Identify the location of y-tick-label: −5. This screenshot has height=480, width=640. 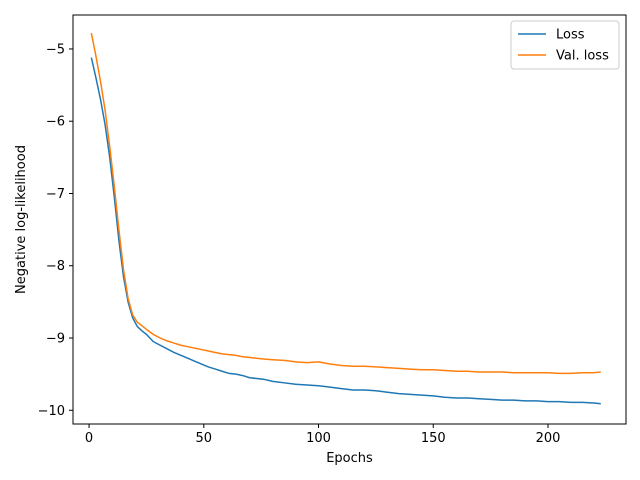
(55, 49).